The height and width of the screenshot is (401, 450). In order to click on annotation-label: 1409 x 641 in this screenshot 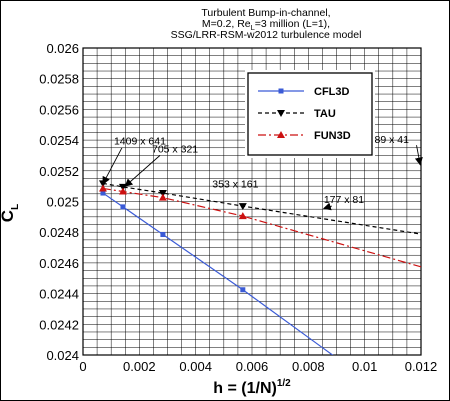, I will do `click(140, 142)`.